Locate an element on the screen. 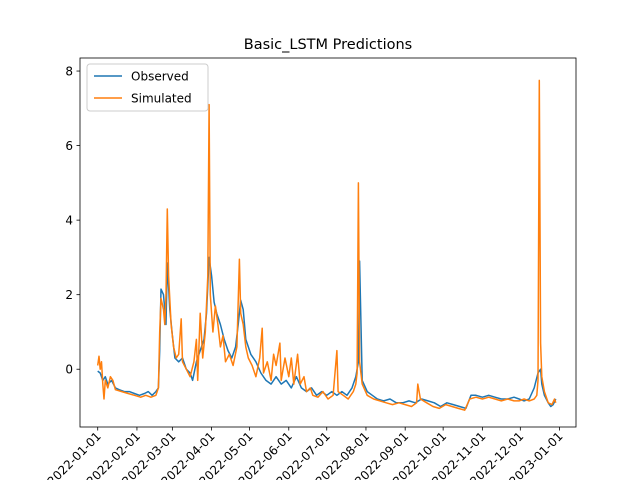 The height and width of the screenshot is (480, 640). legend-label-observed: Observed is located at coordinates (160, 76).